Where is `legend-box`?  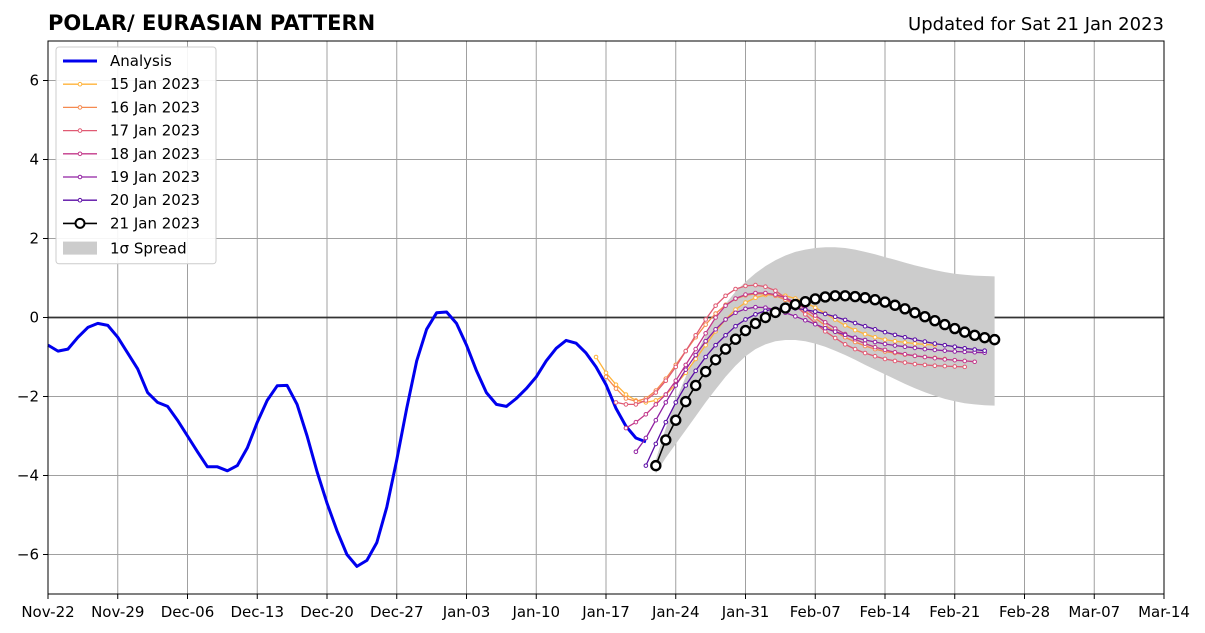
legend-box is located at coordinates (136, 155).